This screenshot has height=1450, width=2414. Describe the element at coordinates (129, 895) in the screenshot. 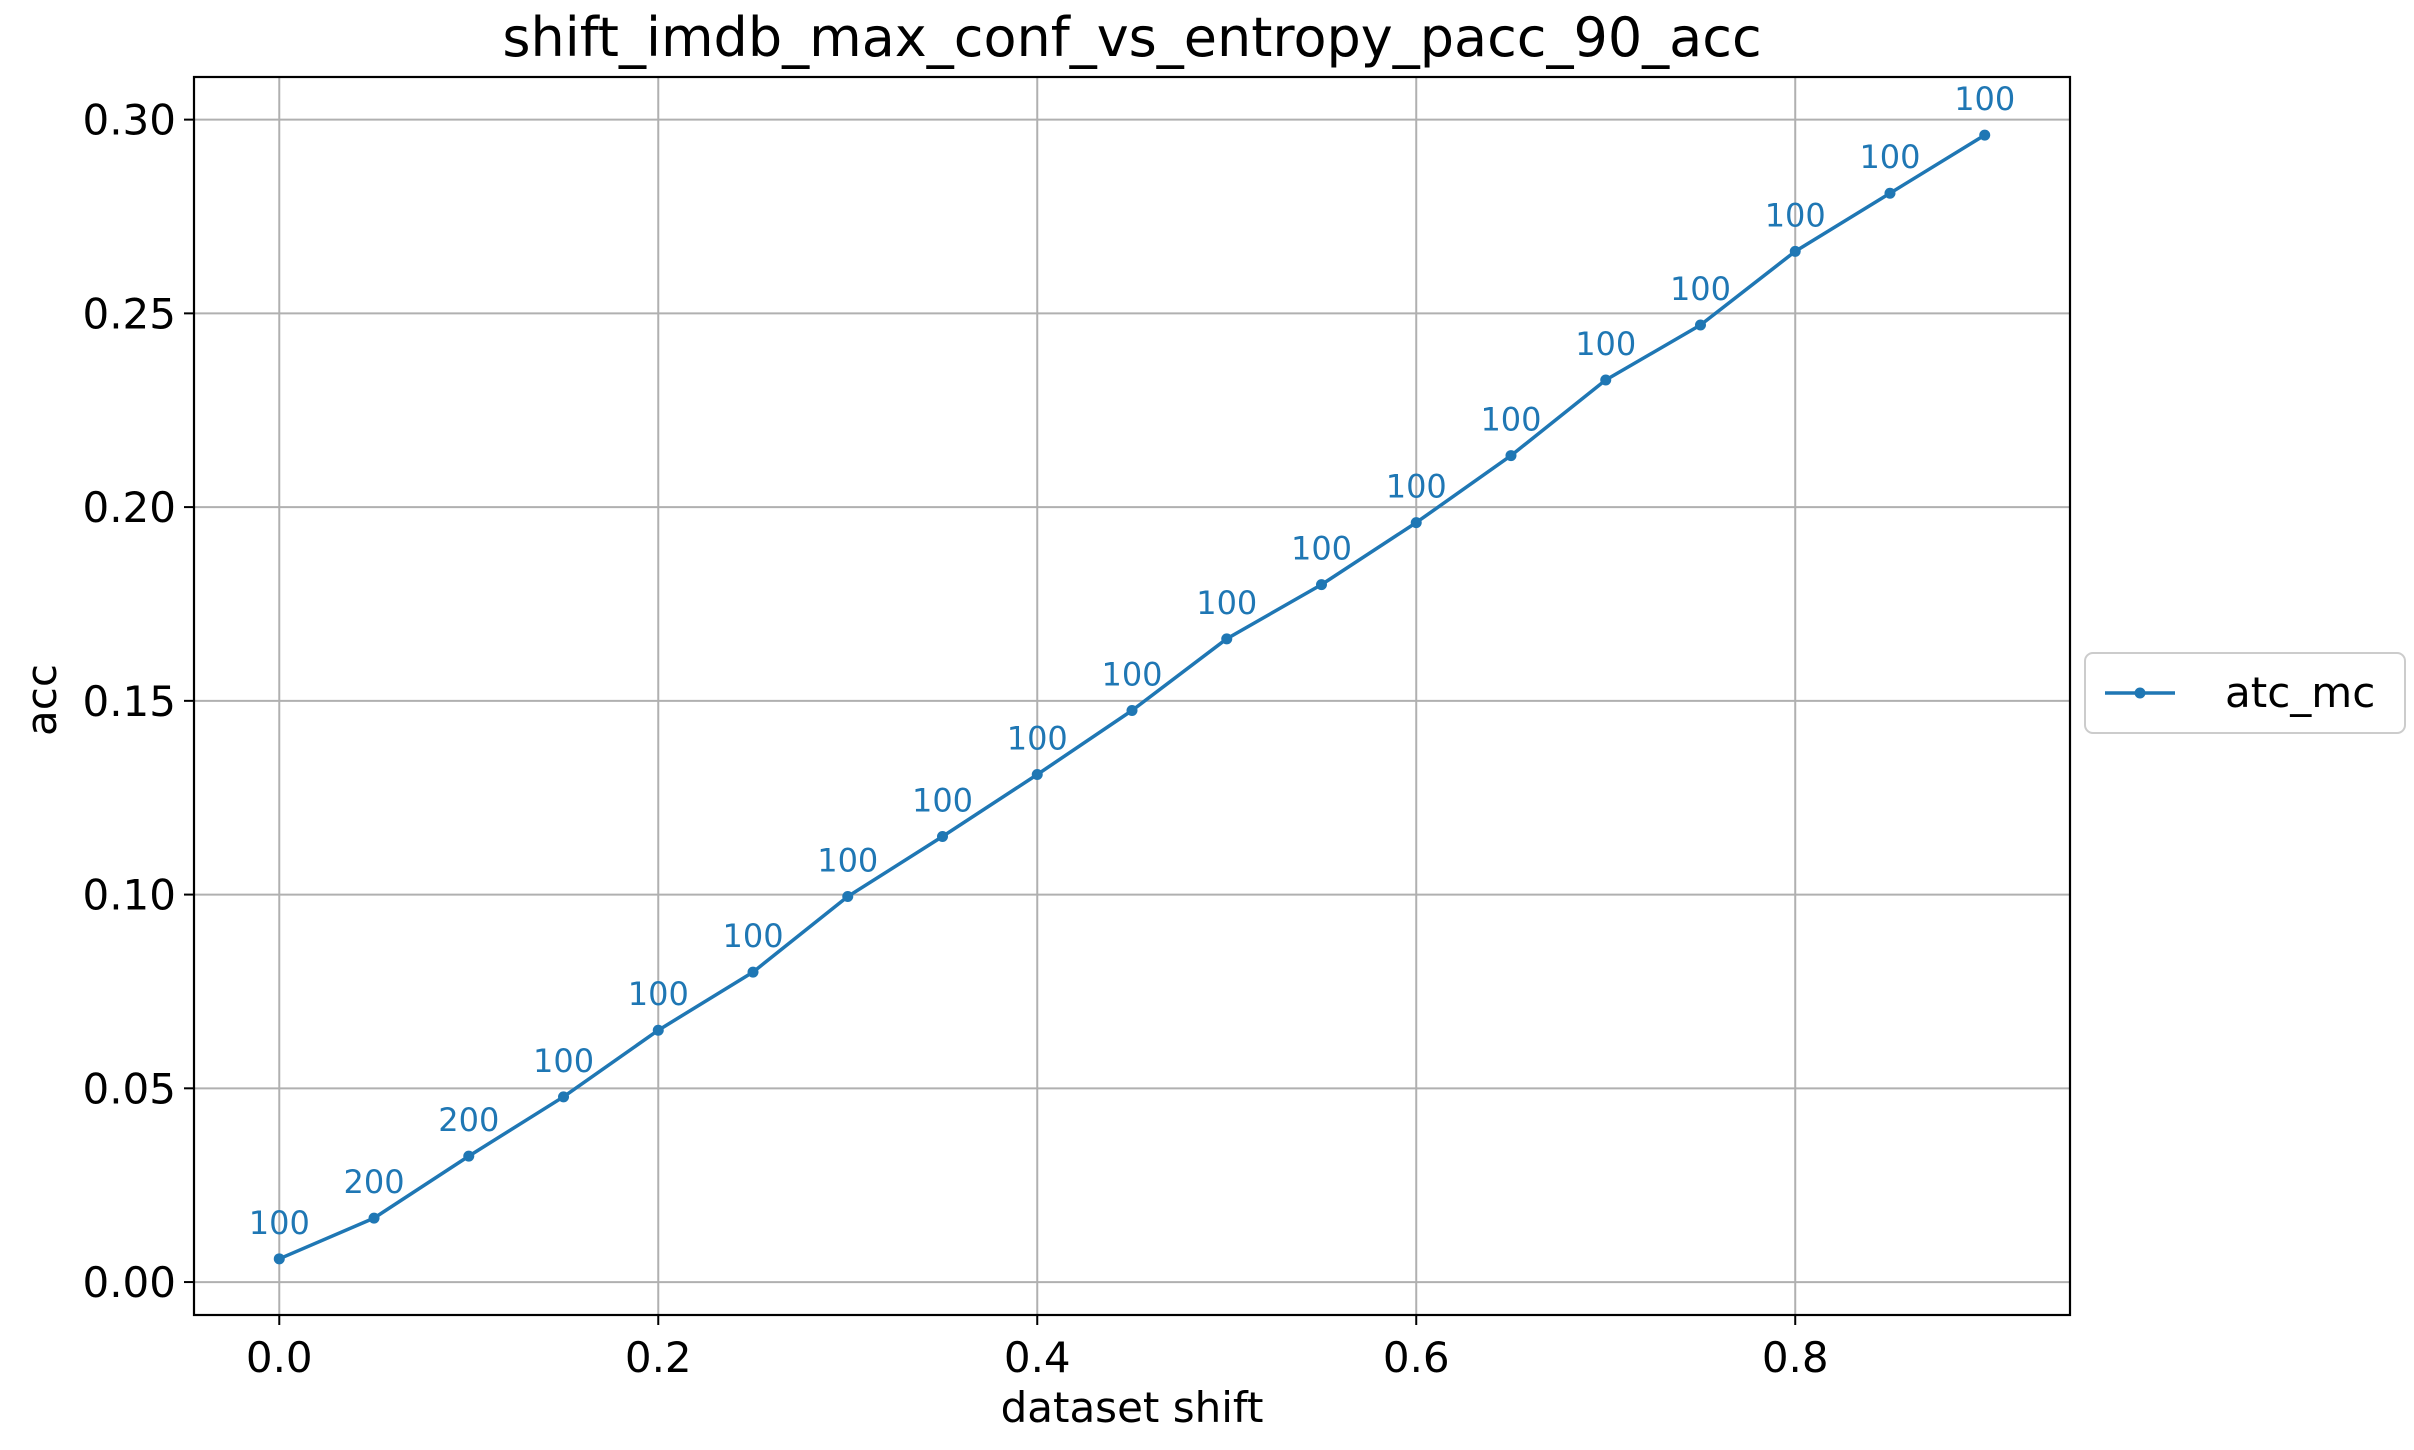

I see `y-tick-label: 0.10` at that location.